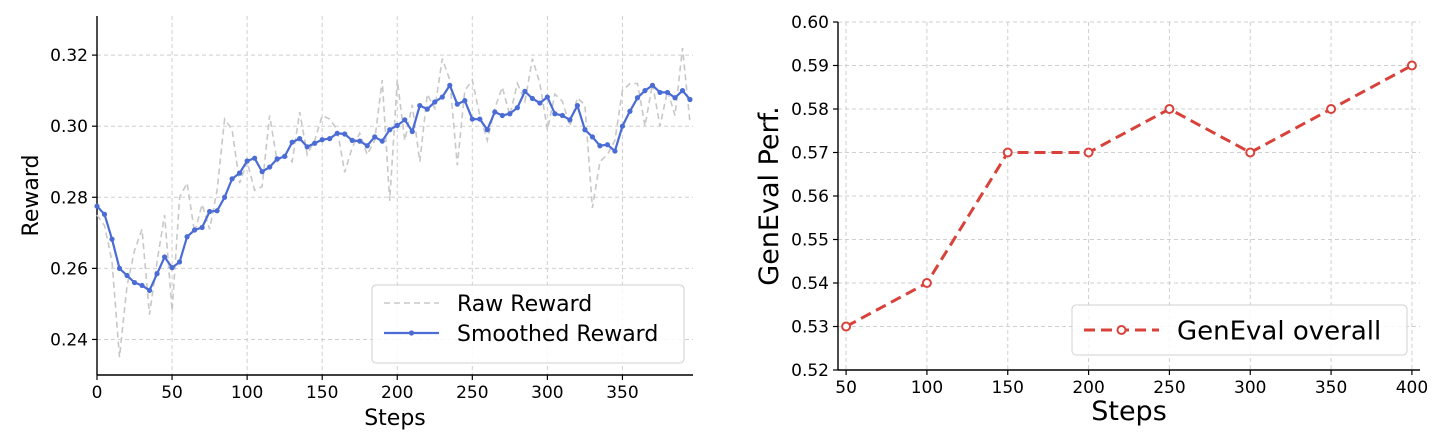  I want to click on x-tick-label: 150, so click(322, 393).